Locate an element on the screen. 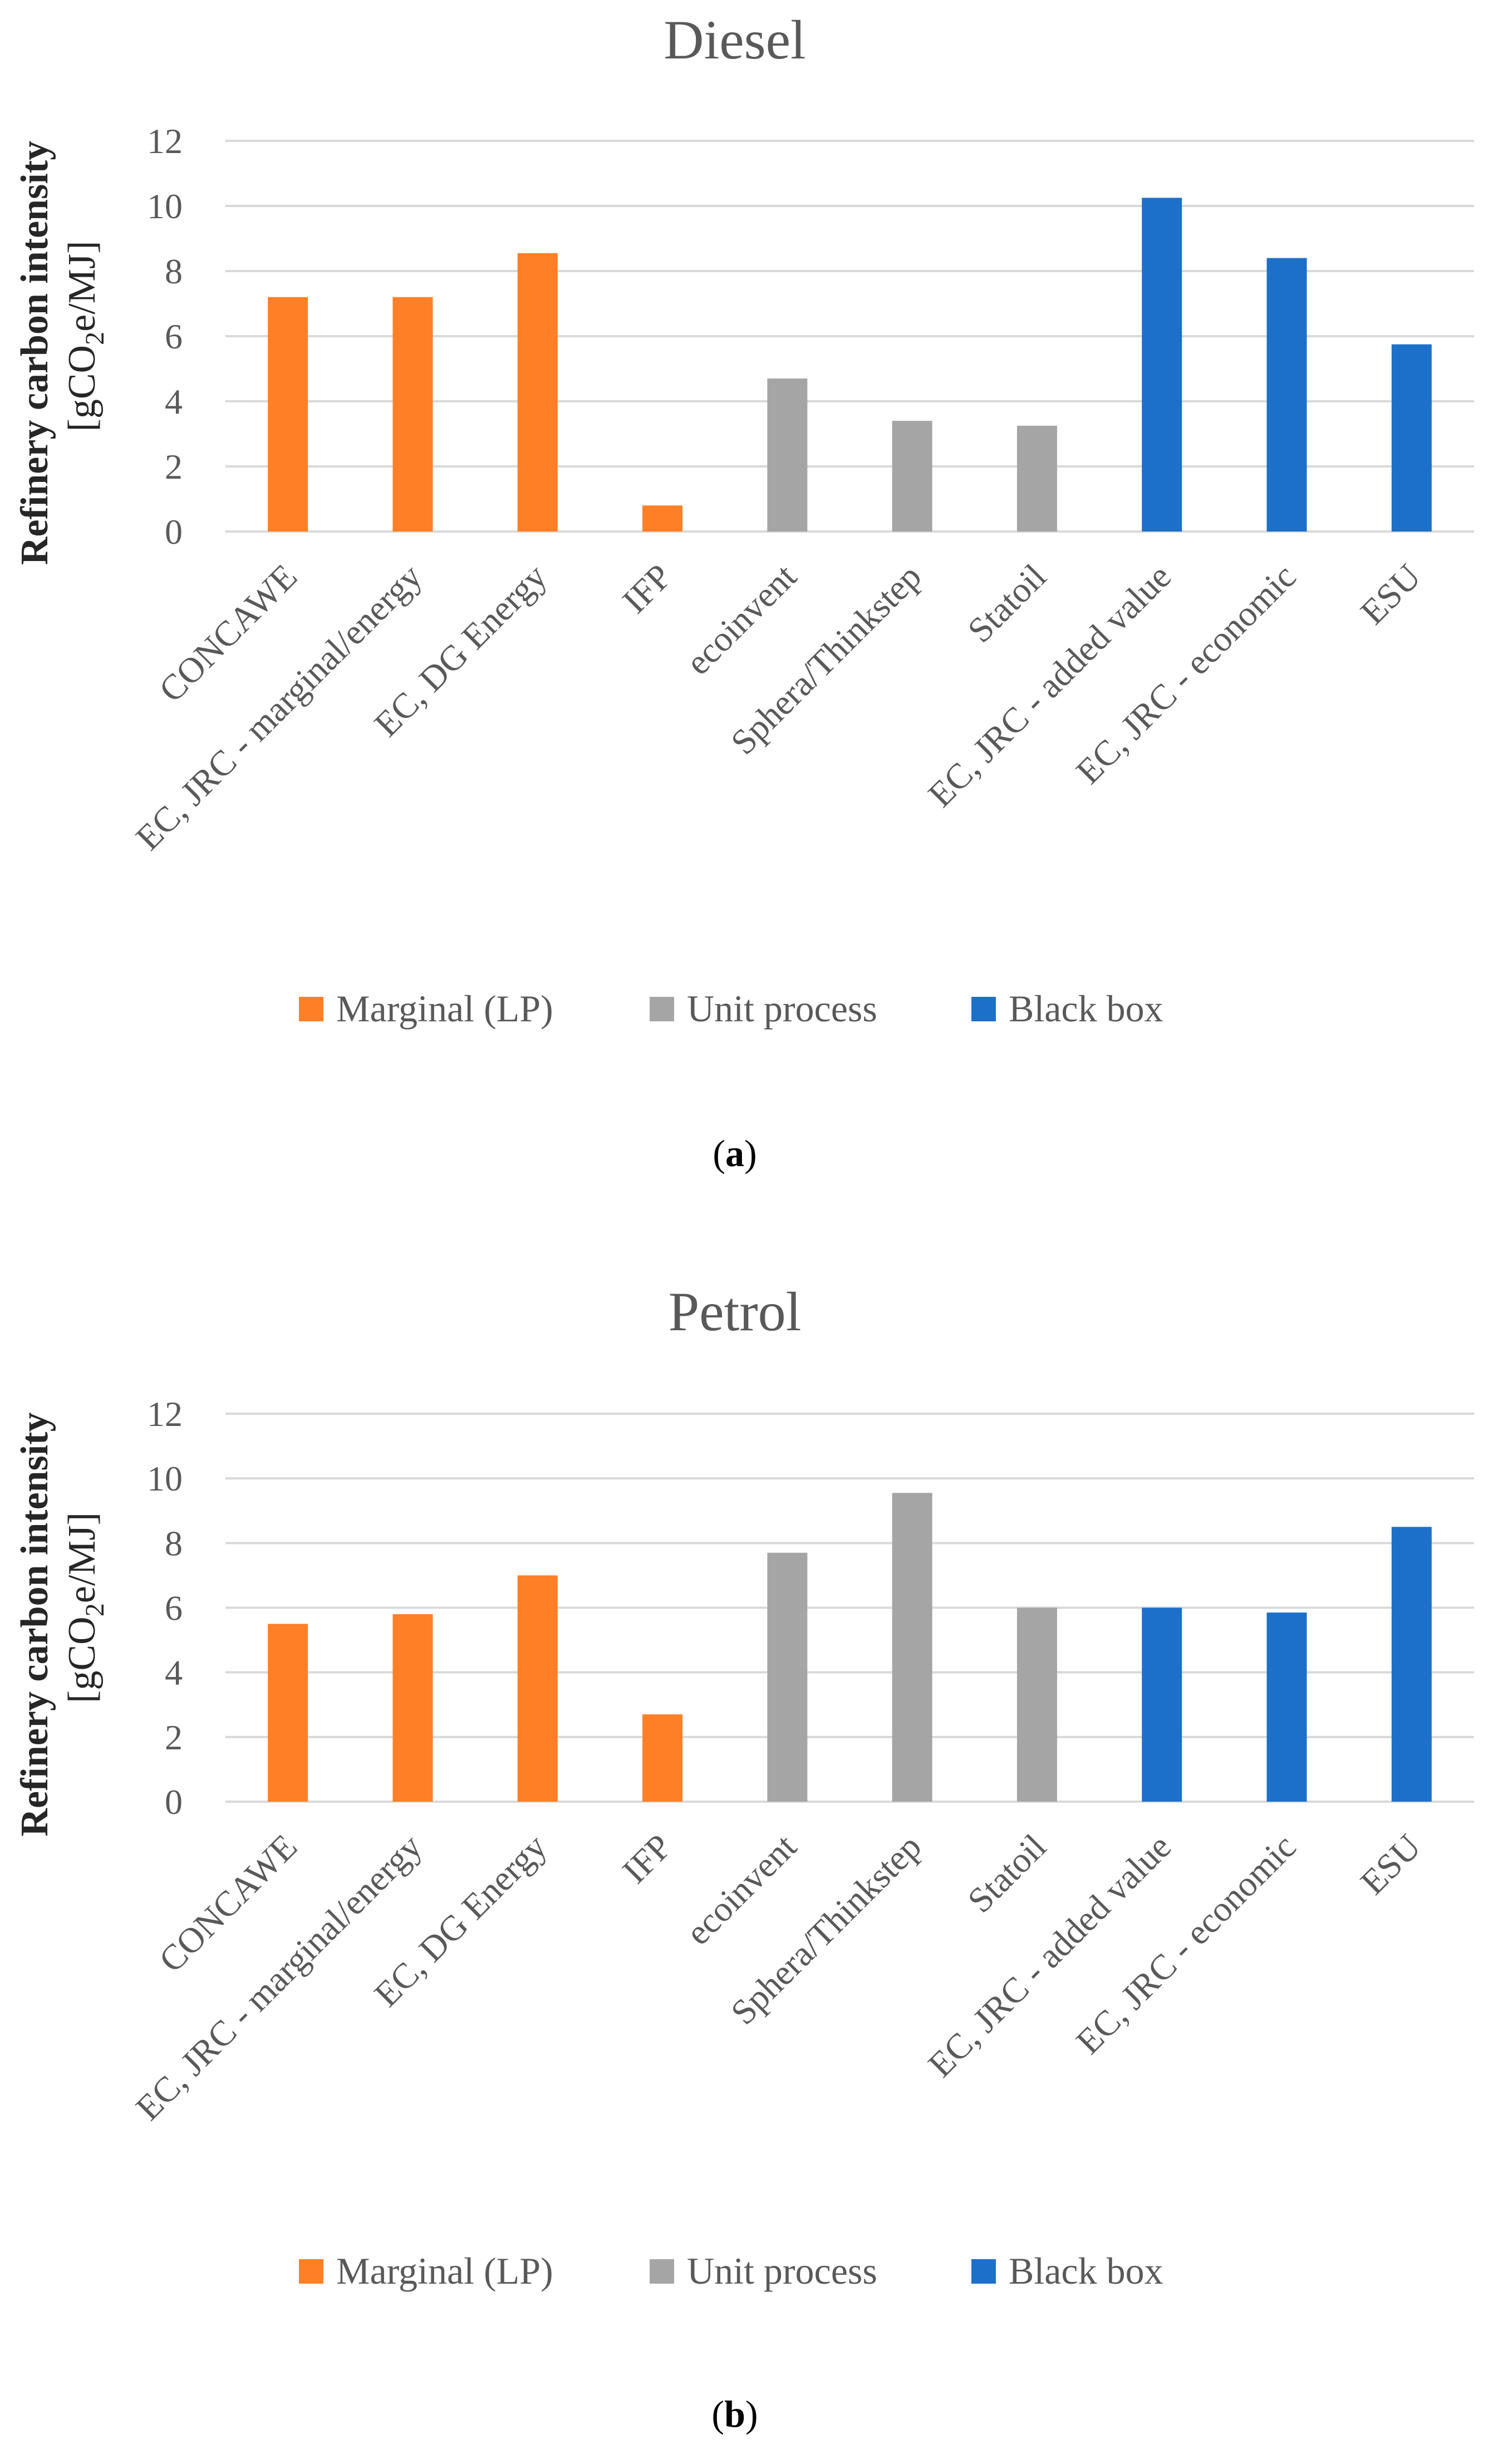  panel-letter: b is located at coordinates (734, 2414).